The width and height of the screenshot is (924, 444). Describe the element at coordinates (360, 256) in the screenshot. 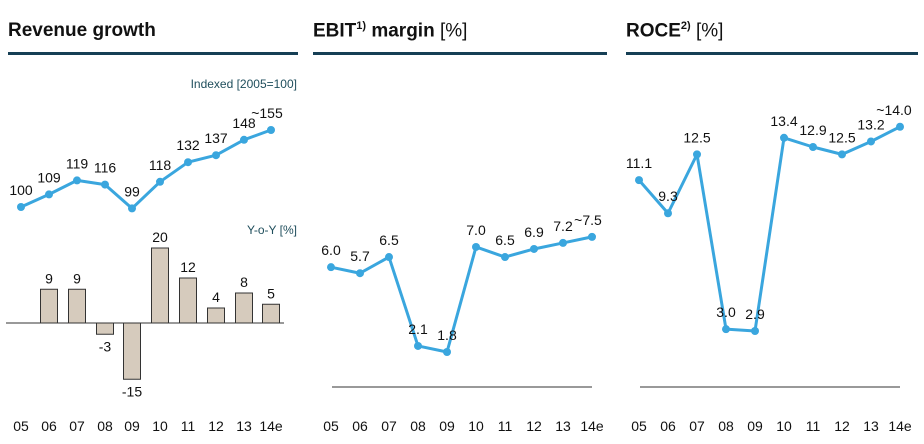

I see `ebit-data-label-06: 5.7` at that location.